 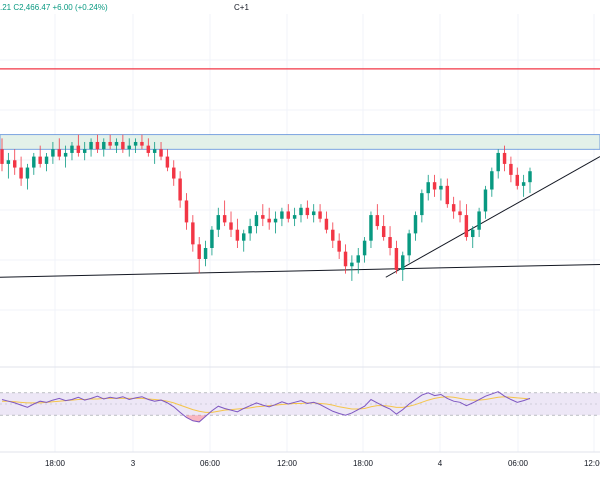 What do you see at coordinates (300, 270) in the screenshot?
I see `support-trendline` at bounding box center [300, 270].